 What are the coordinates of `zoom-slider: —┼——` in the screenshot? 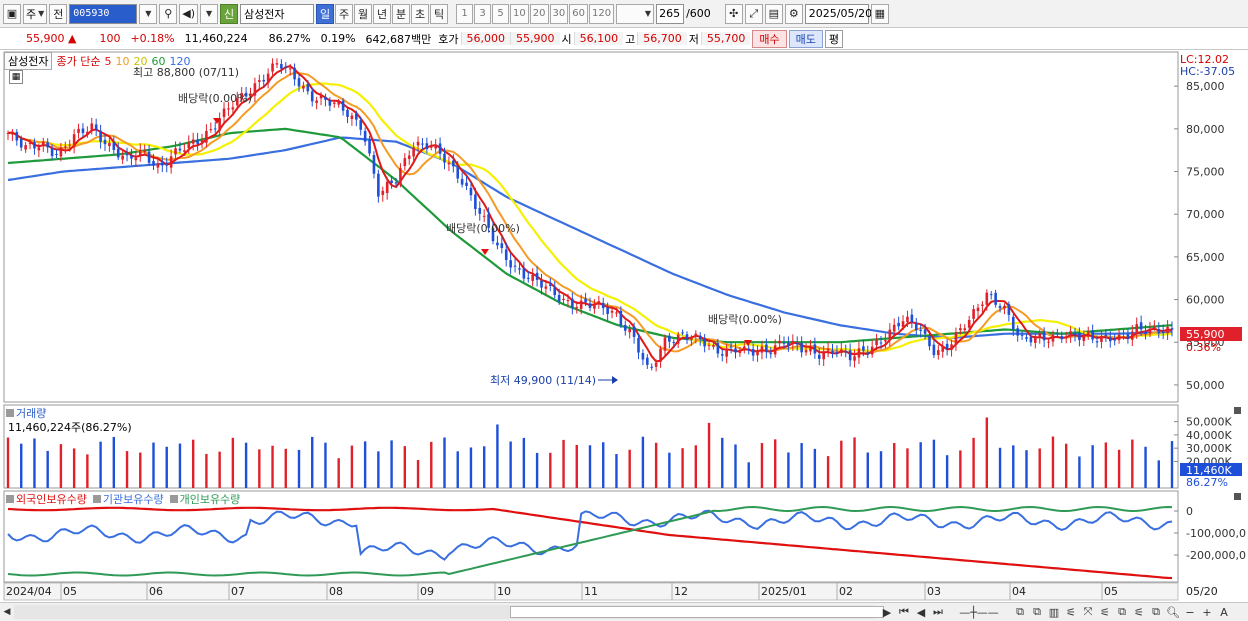 It's located at (979, 612).